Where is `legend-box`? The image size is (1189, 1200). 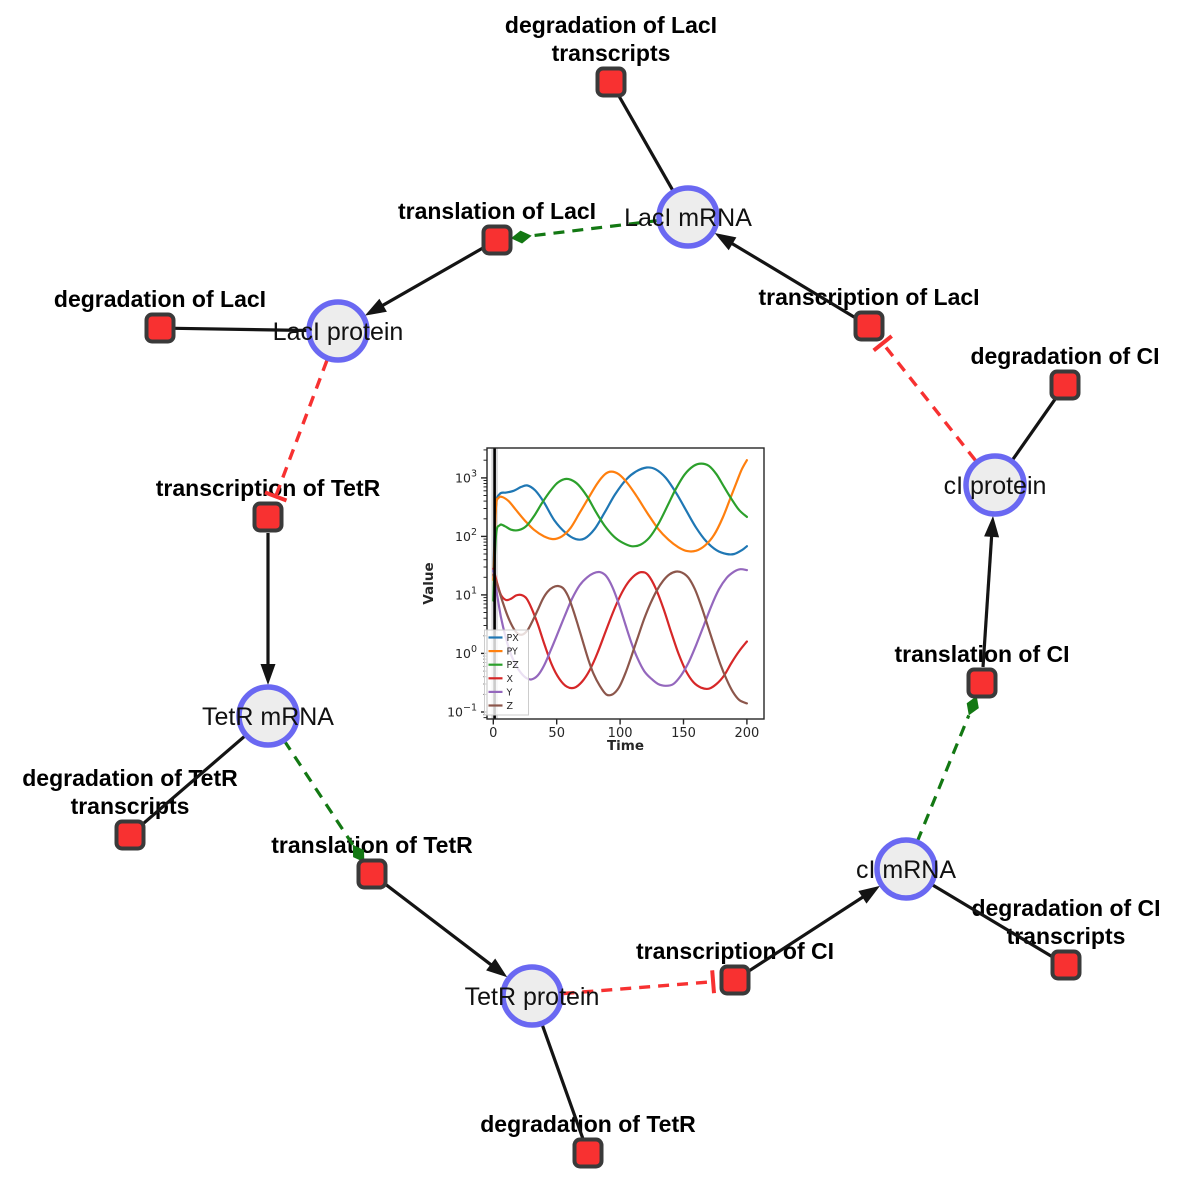
legend-box is located at coordinates (506, 672).